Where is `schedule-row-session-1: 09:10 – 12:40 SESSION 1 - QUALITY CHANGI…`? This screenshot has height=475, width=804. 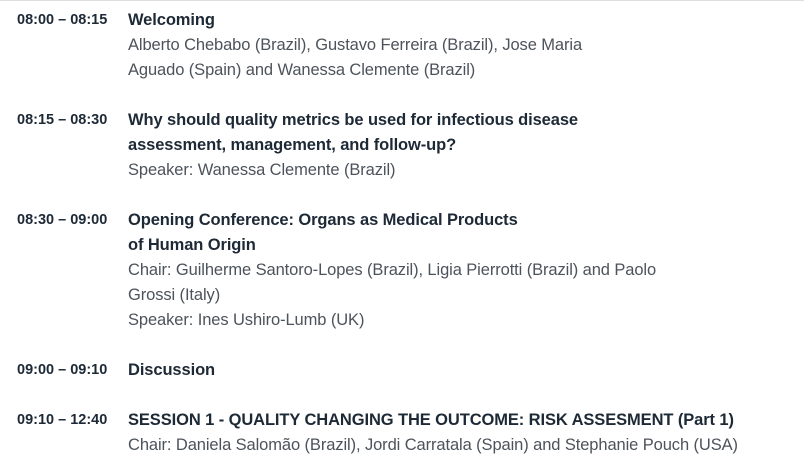 schedule-row-session-1: 09:10 – 12:40 SESSION 1 - QUALITY CHANGI… is located at coordinates (402, 433).